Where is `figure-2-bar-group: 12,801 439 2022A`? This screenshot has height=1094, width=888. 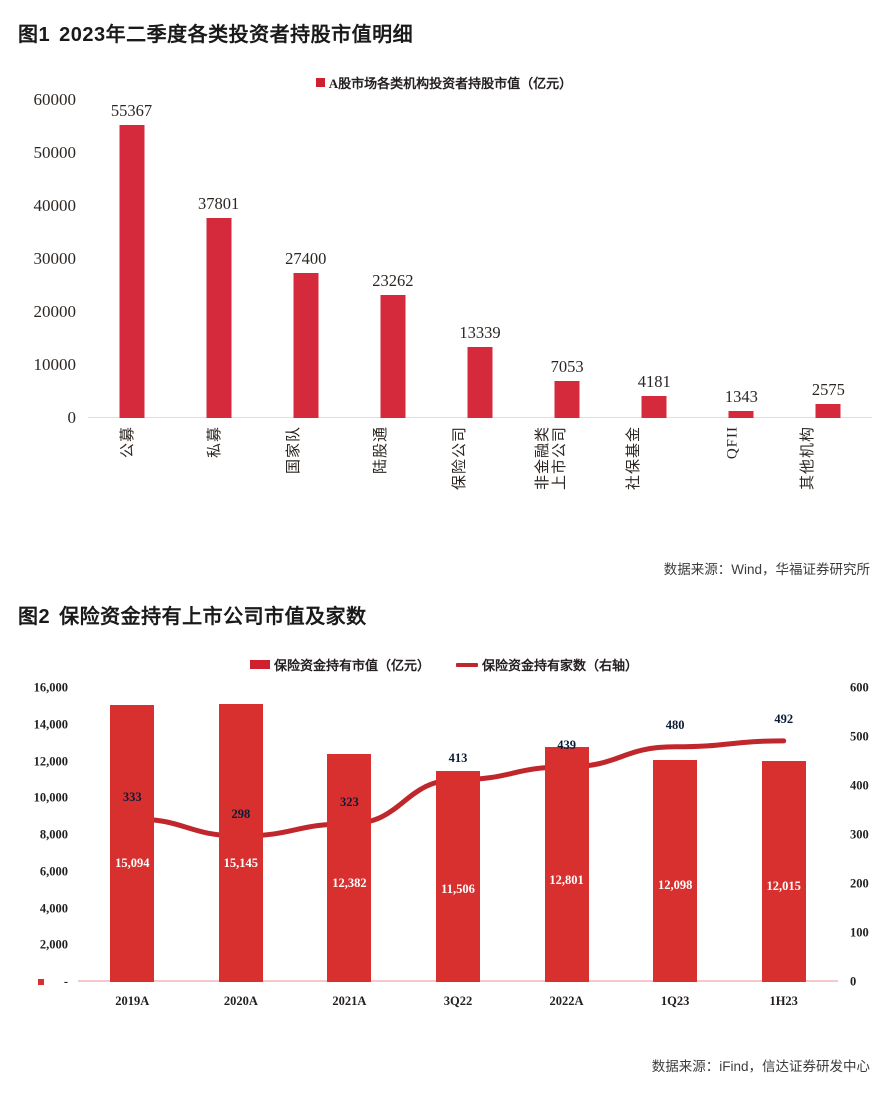
figure-2-bar-group: 12,801 439 2022A is located at coordinates (566, 848).